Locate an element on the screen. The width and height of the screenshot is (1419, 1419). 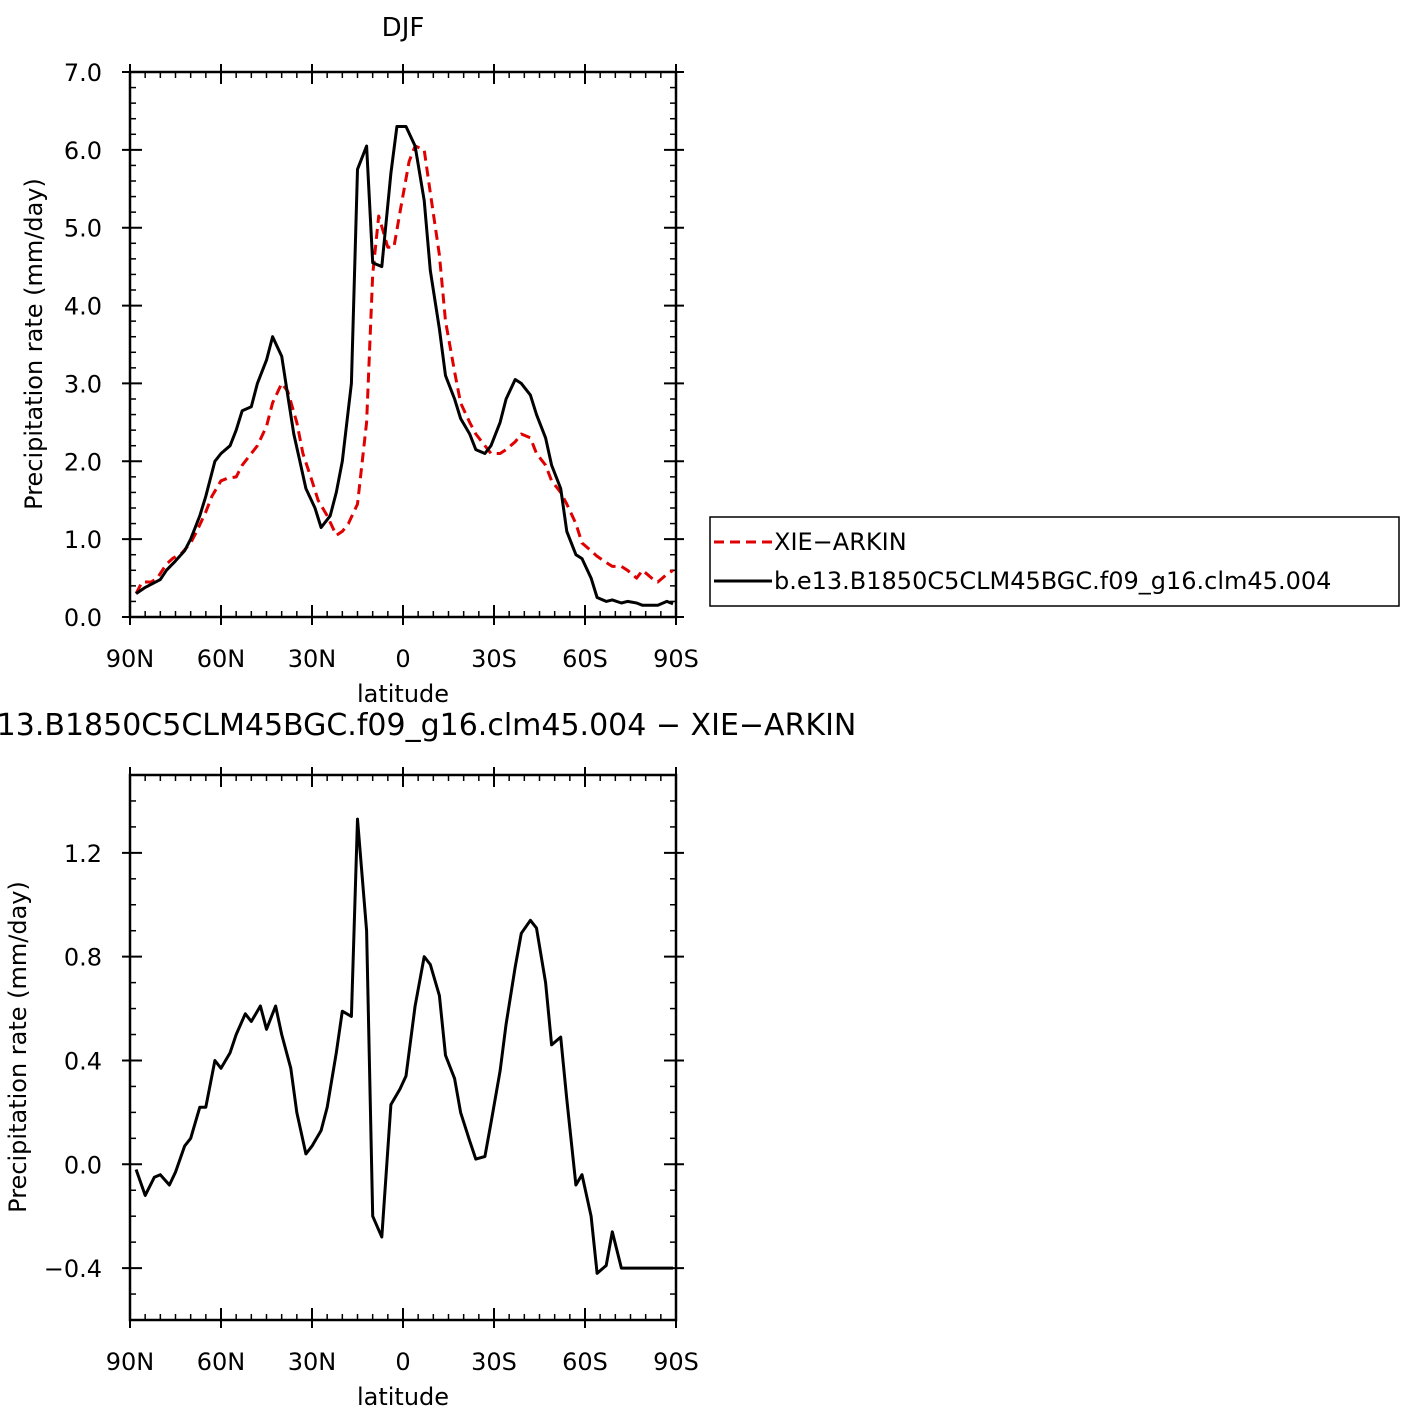
y-tick-label: 4.0 is located at coordinates (83, 307).